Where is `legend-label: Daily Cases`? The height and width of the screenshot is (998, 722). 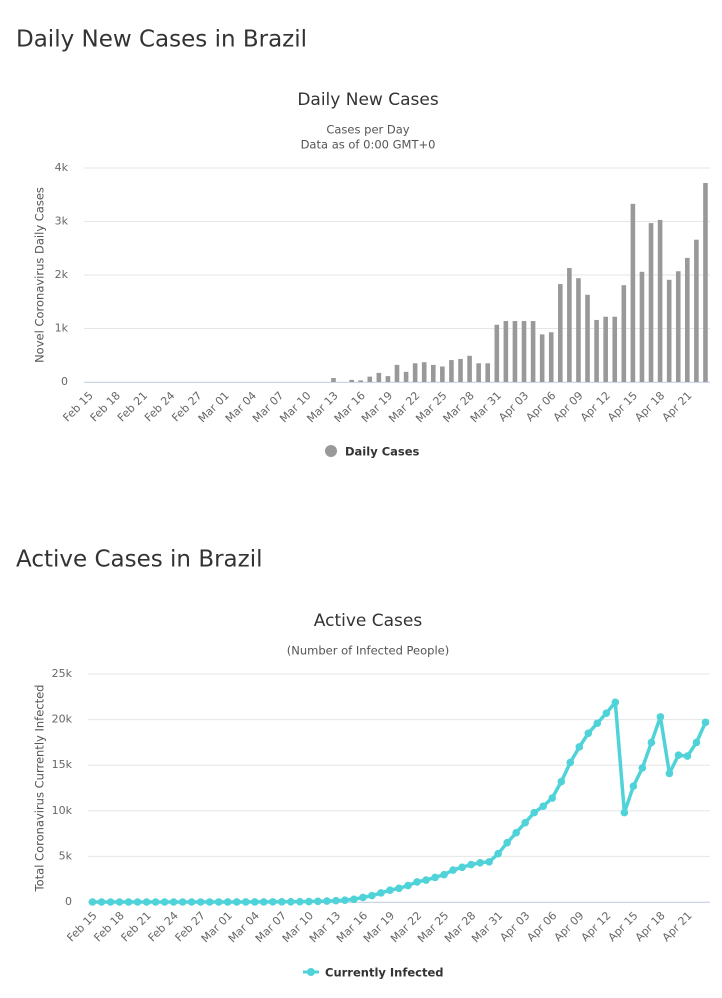 legend-label: Daily Cases is located at coordinates (382, 452).